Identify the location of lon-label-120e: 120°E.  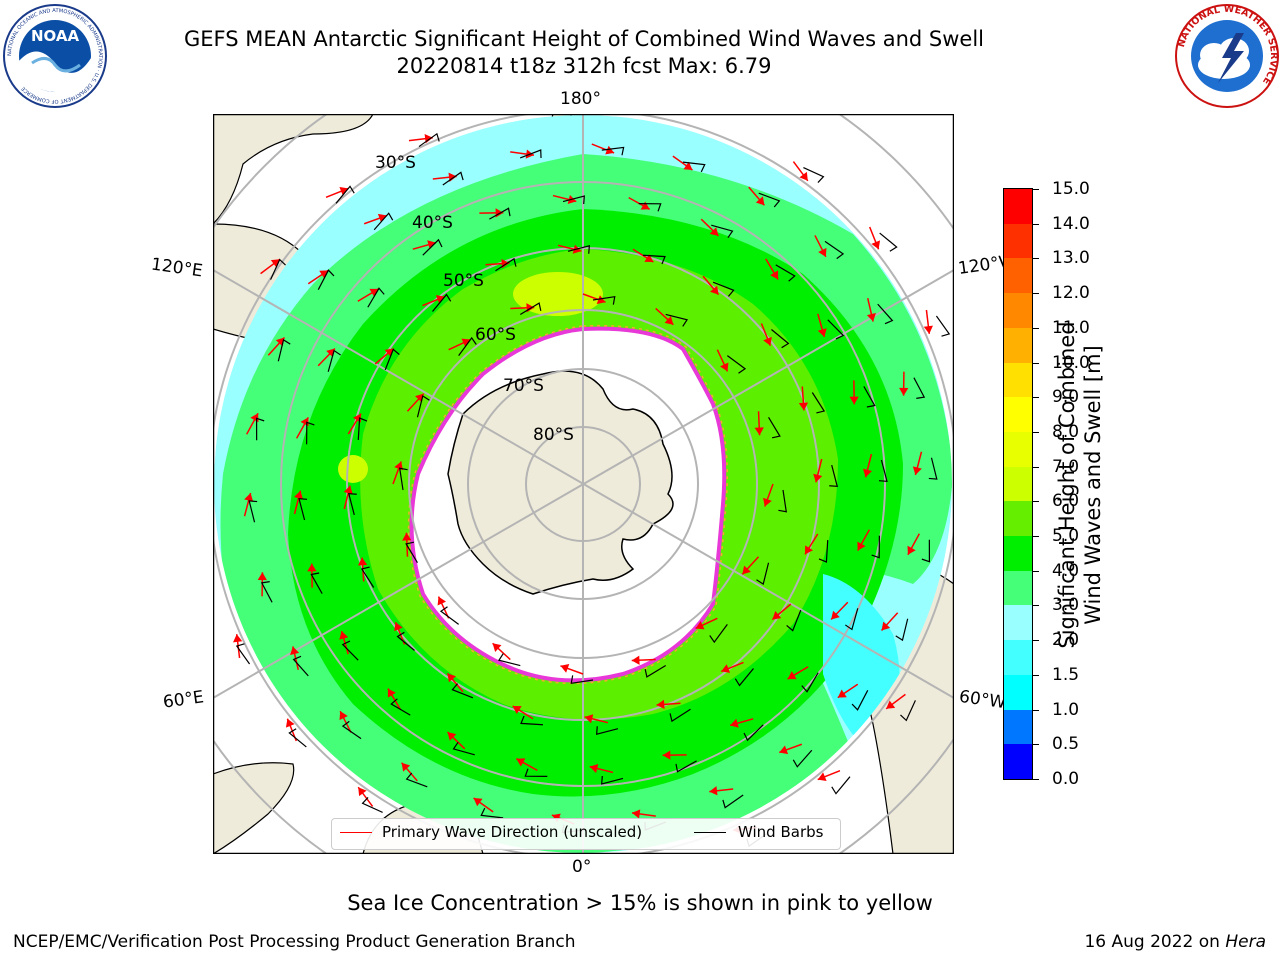
(176, 268).